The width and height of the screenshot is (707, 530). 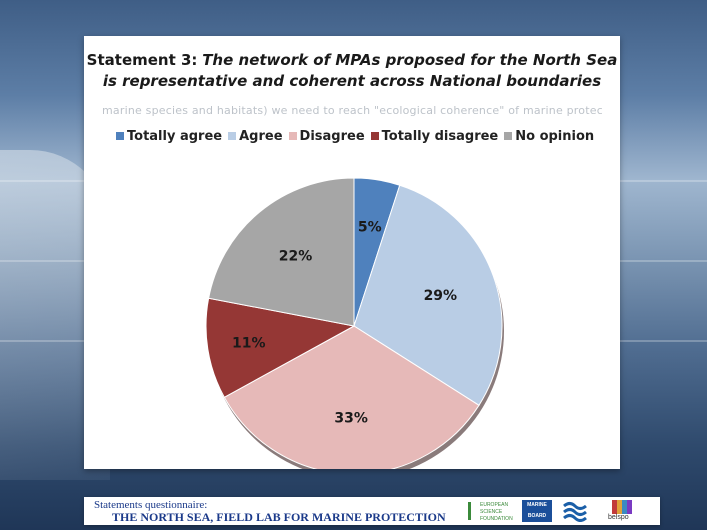 What do you see at coordinates (351, 419) in the screenshot?
I see `pie-data-label: 33%` at bounding box center [351, 419].